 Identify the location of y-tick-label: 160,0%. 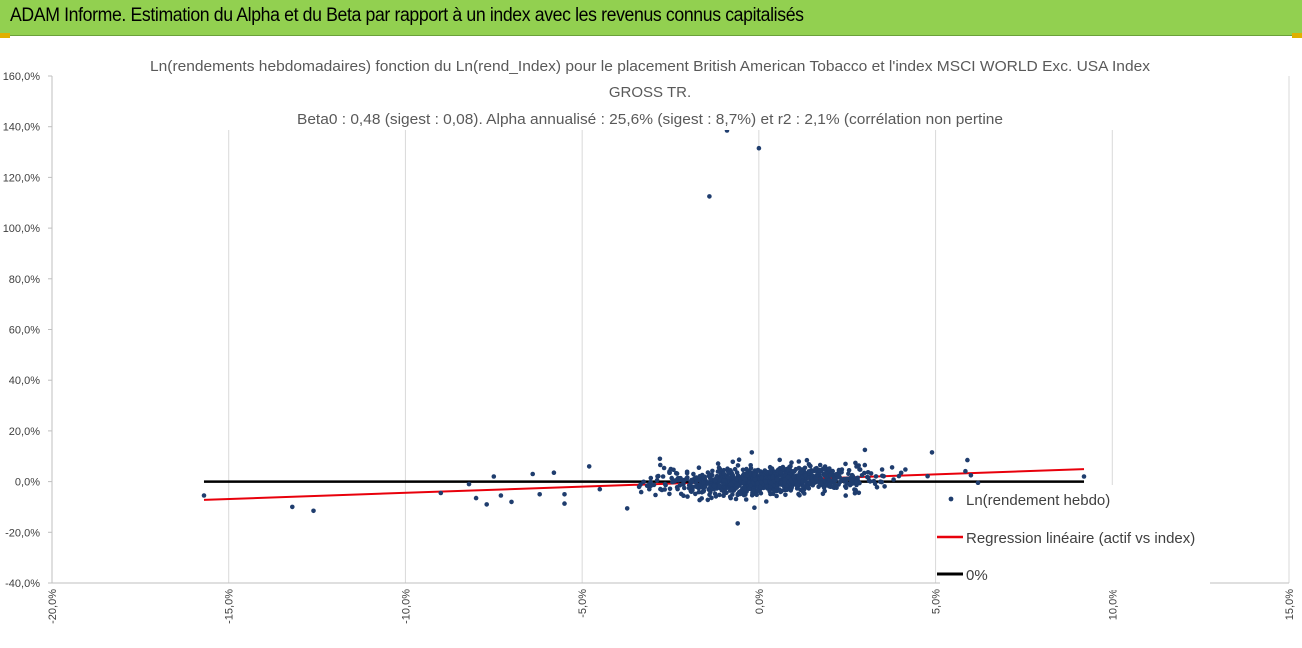
(22, 77).